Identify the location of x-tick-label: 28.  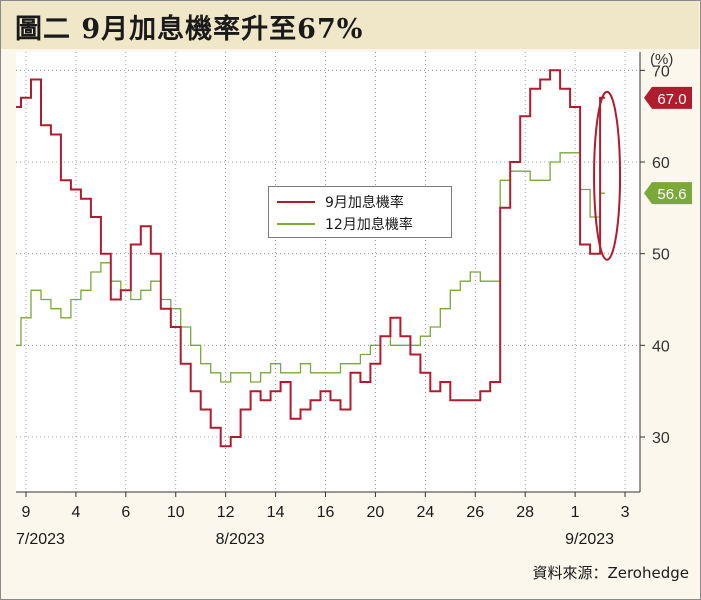
(525, 512).